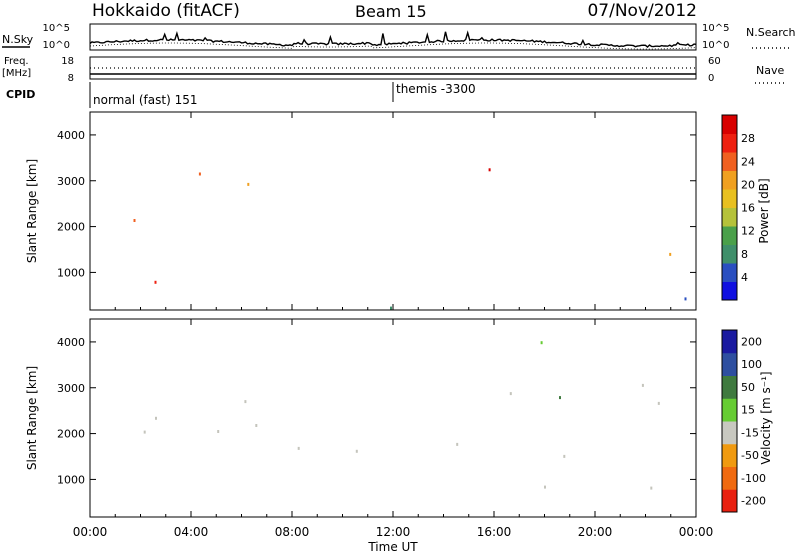 This screenshot has width=800, height=554. What do you see at coordinates (748, 184) in the screenshot?
I see `colorbar-tick-label: 20` at bounding box center [748, 184].